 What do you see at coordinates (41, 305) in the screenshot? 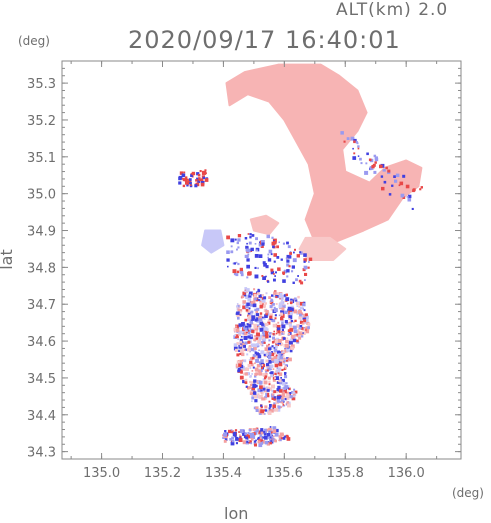
I see `y-tick-label: 34.7` at bounding box center [41, 305].